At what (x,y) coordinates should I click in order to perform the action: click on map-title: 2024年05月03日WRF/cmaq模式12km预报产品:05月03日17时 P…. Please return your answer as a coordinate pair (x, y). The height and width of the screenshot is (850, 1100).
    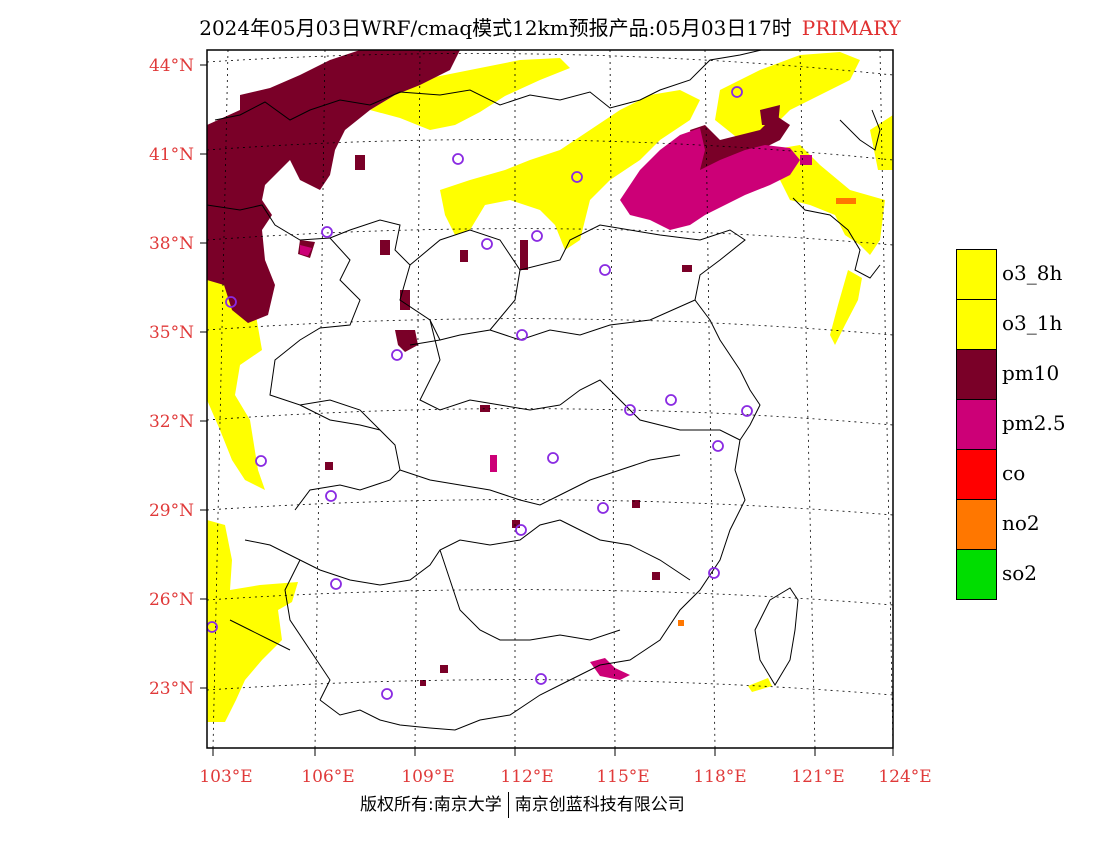
    Looking at the image, I should click on (550, 26).